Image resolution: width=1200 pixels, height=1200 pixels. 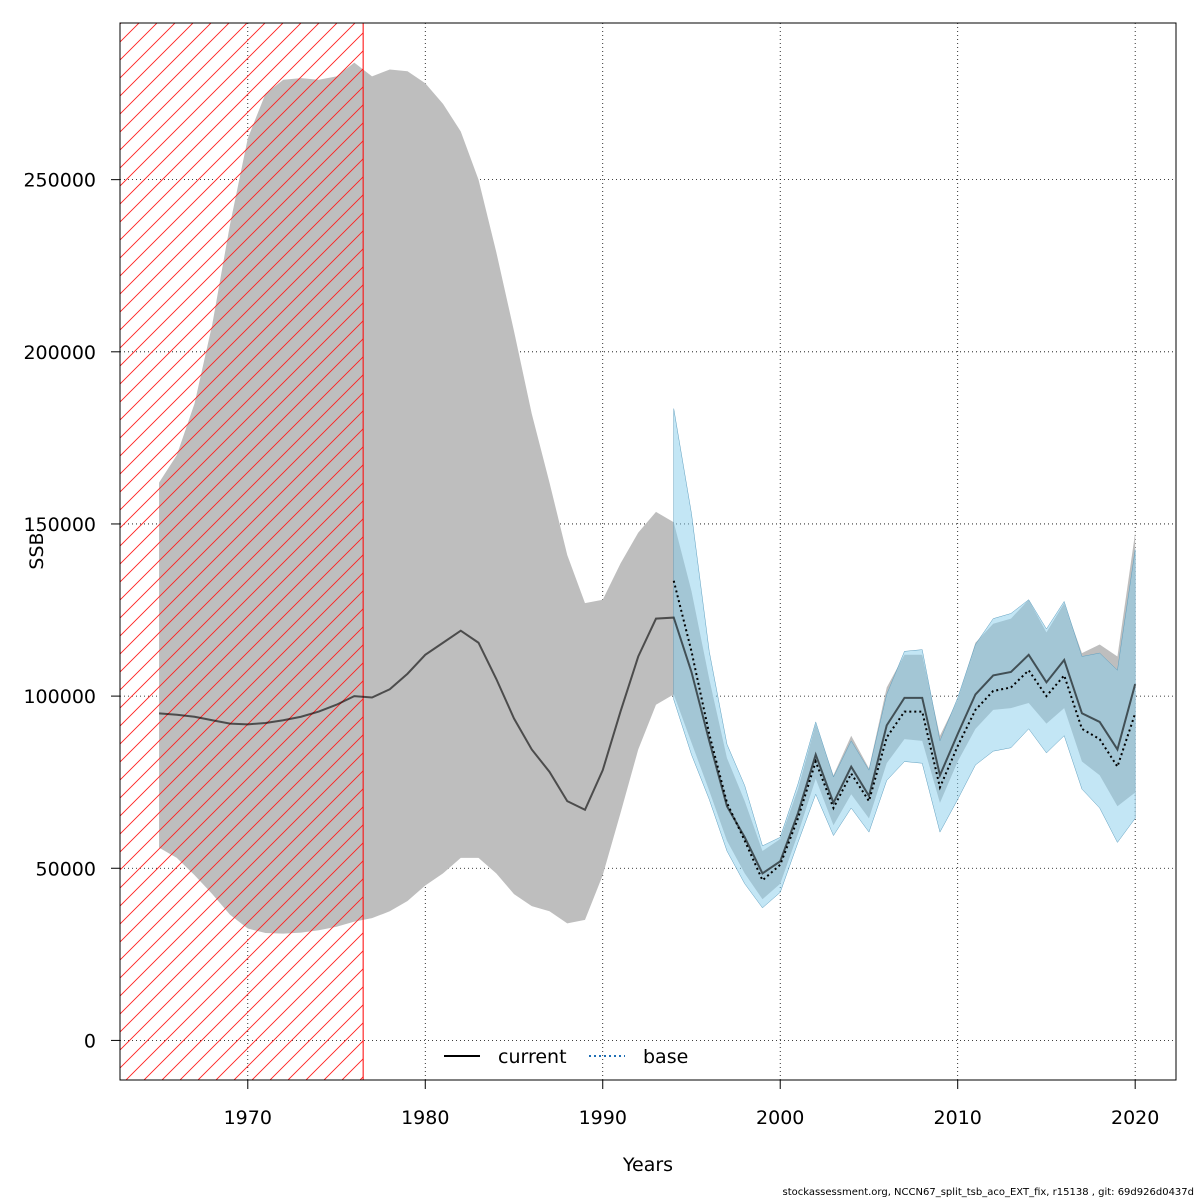 What do you see at coordinates (66, 869) in the screenshot?
I see `y-tick-label: 50000` at bounding box center [66, 869].